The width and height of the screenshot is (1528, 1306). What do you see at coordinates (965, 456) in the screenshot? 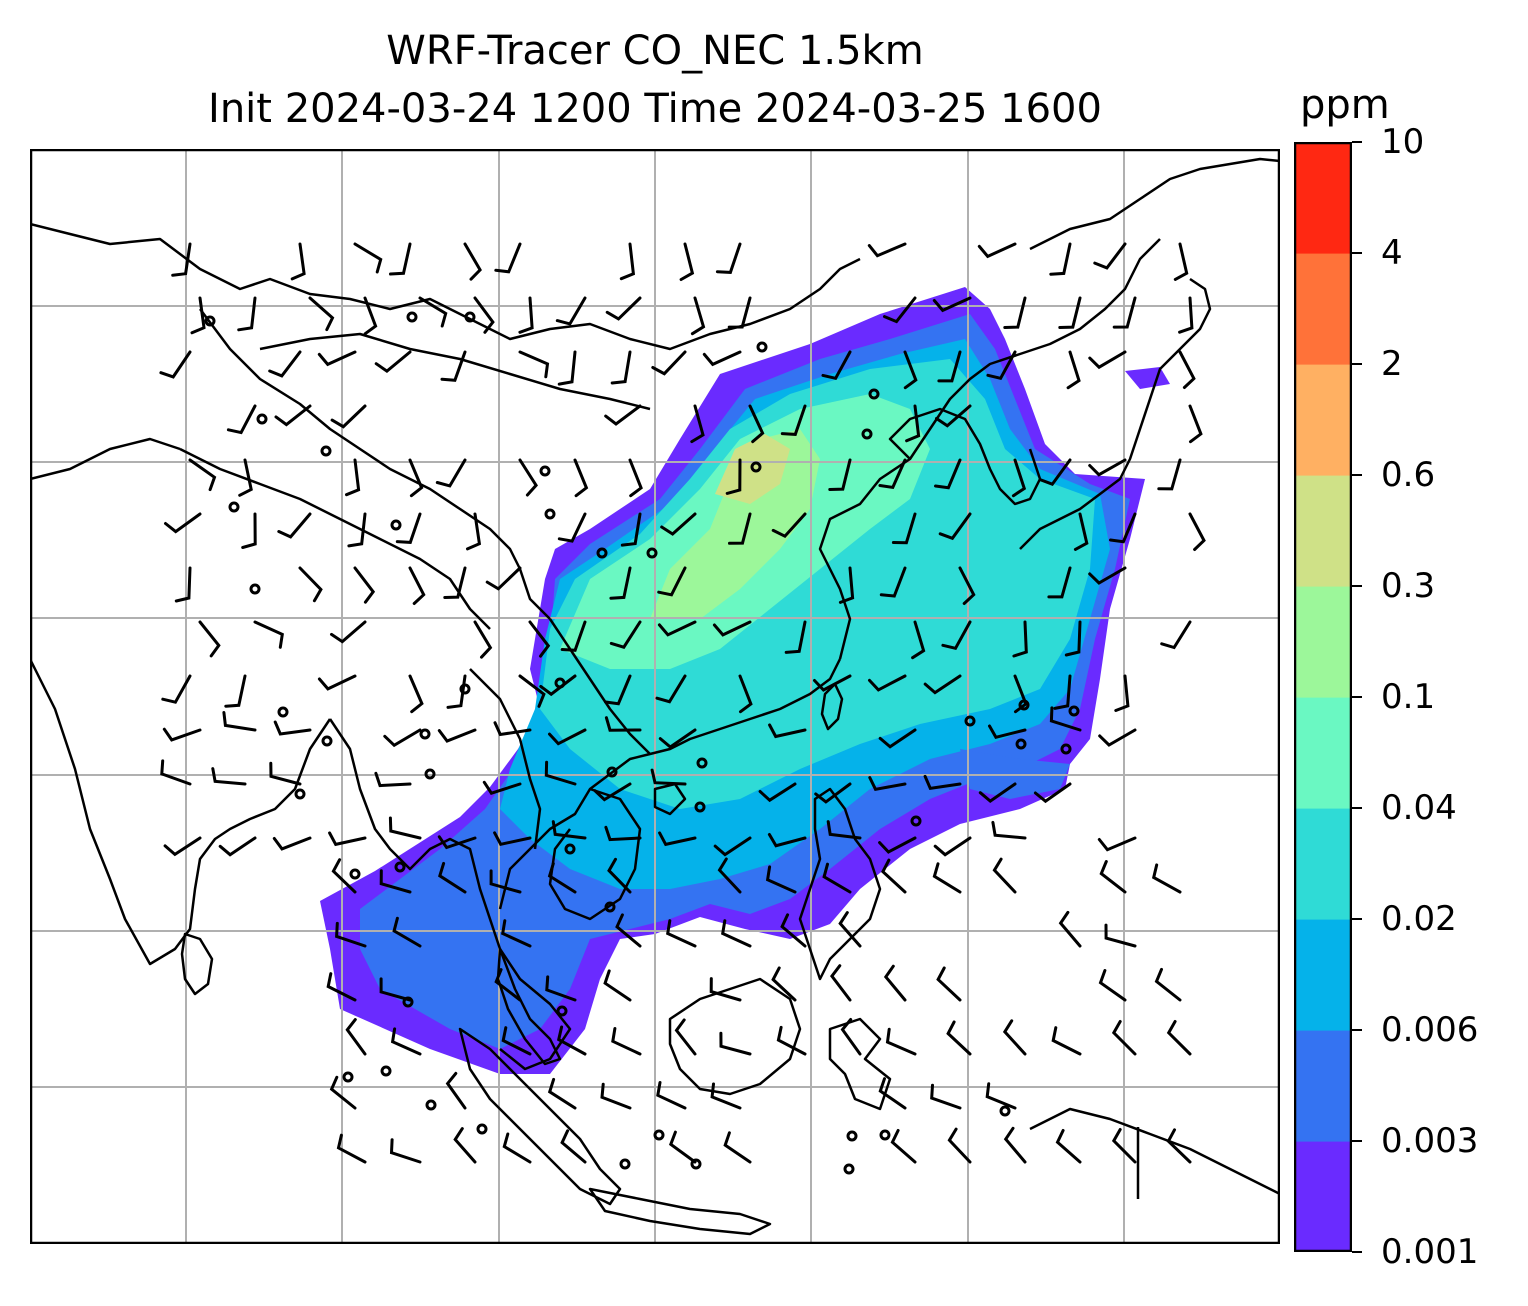
I see `coastline-bohai-korea` at bounding box center [965, 456].